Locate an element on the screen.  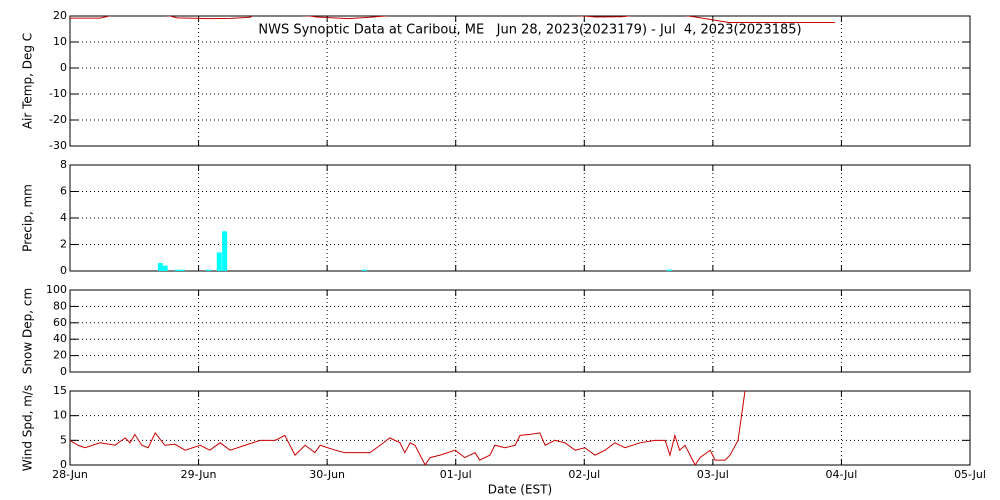
y-tick-label: -10 is located at coordinates (58, 93).